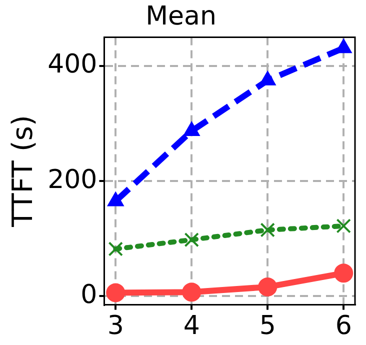  I want to click on x-tick-label: 4, so click(191, 326).